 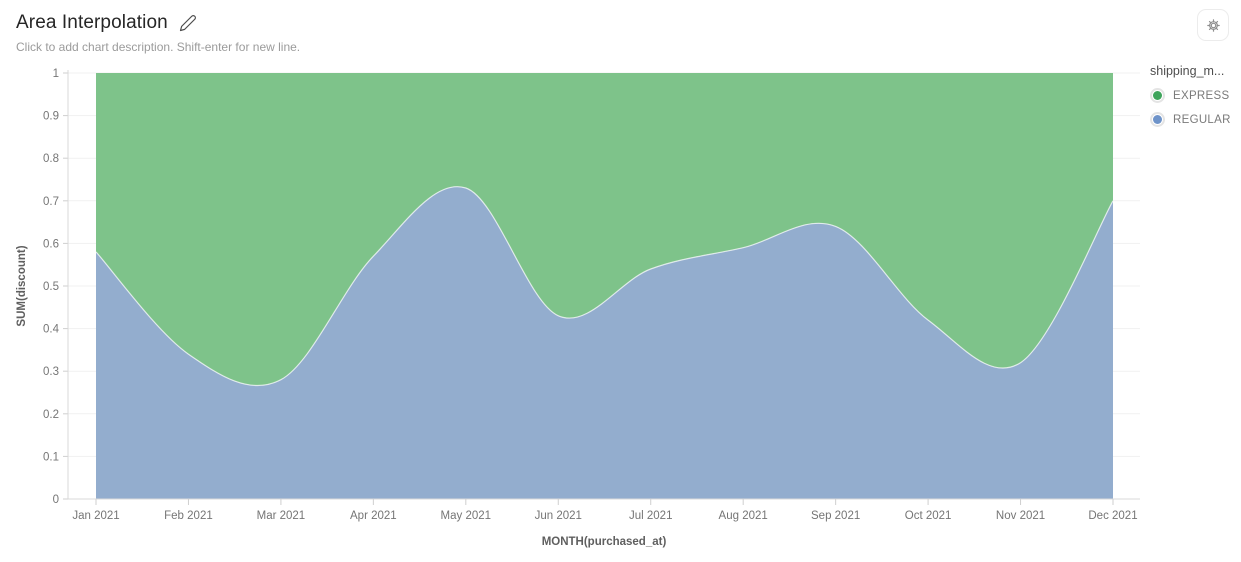 I want to click on express-swatch, so click(x=1157, y=95).